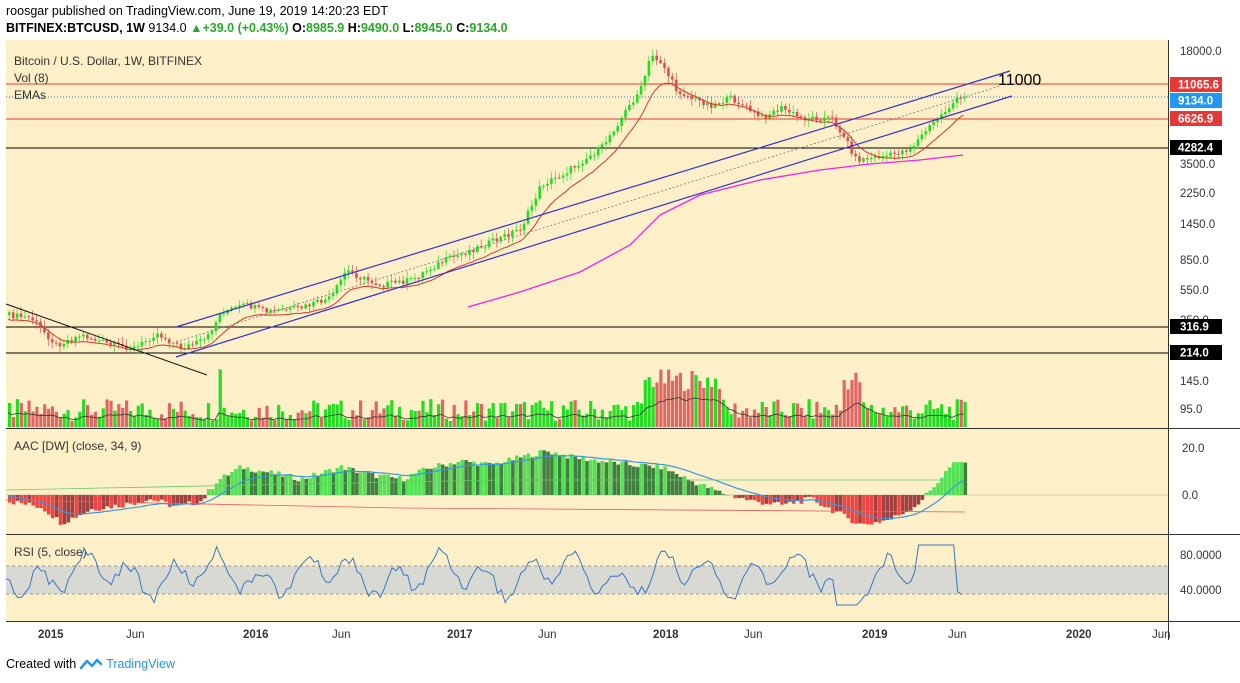 Image resolution: width=1240 pixels, height=683 pixels. Describe the element at coordinates (140, 664) in the screenshot. I see `tradingview-brand-link: TradingView` at that location.